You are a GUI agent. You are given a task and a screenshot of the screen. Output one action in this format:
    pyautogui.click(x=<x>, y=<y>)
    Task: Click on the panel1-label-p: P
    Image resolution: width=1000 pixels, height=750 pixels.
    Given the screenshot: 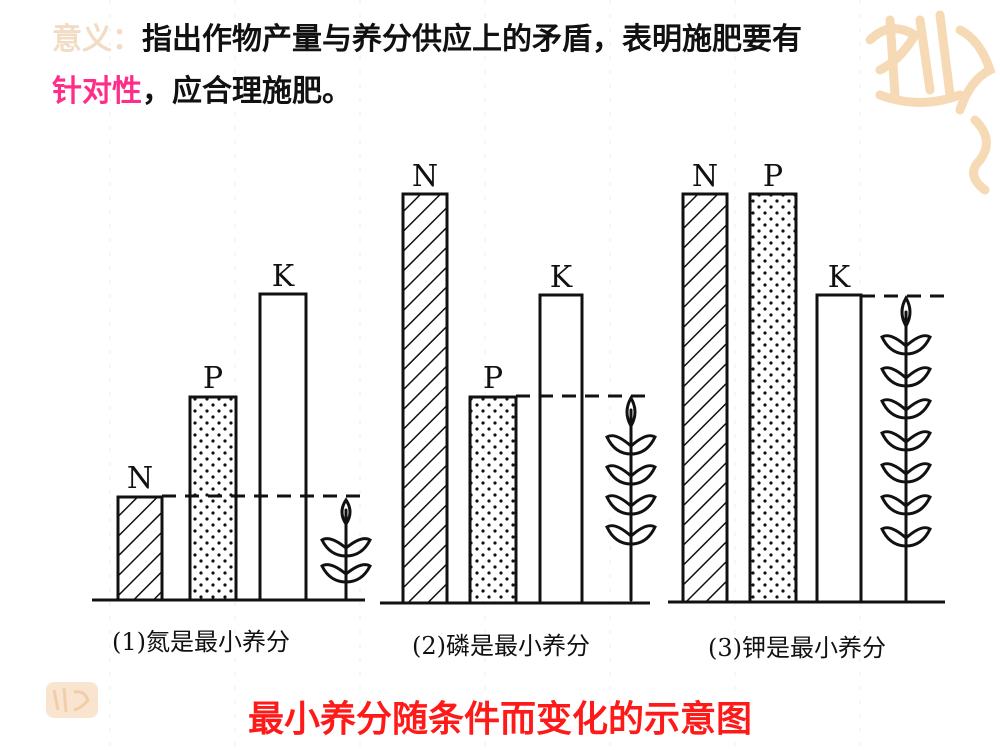 What is the action you would take?
    pyautogui.click(x=213, y=378)
    